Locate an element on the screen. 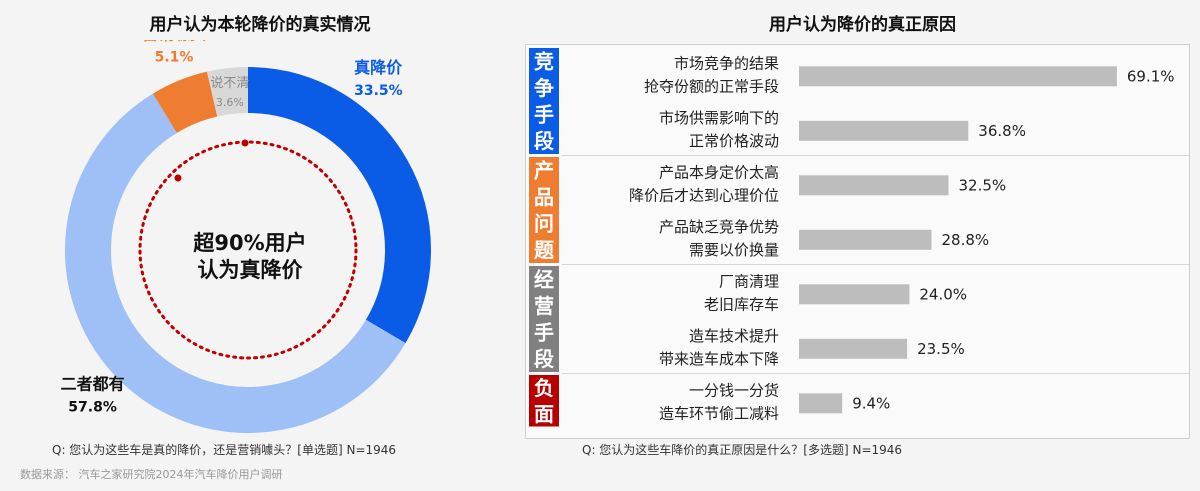 This screenshot has width=1200, height=491. reason-label: 正常价格波动 is located at coordinates (734, 141).